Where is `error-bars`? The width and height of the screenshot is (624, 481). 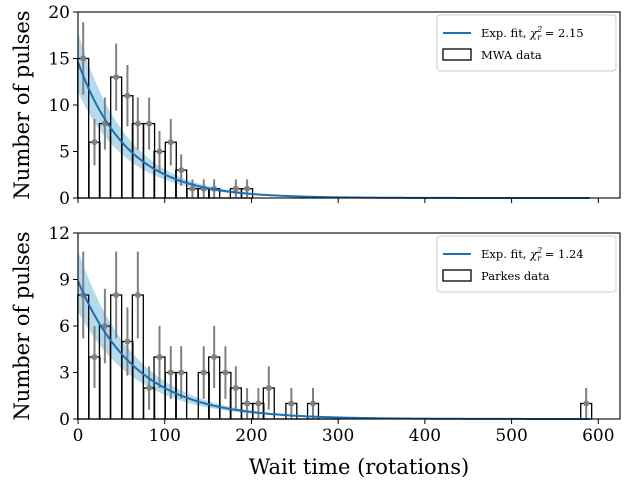 error-bars is located at coordinates (165, 110).